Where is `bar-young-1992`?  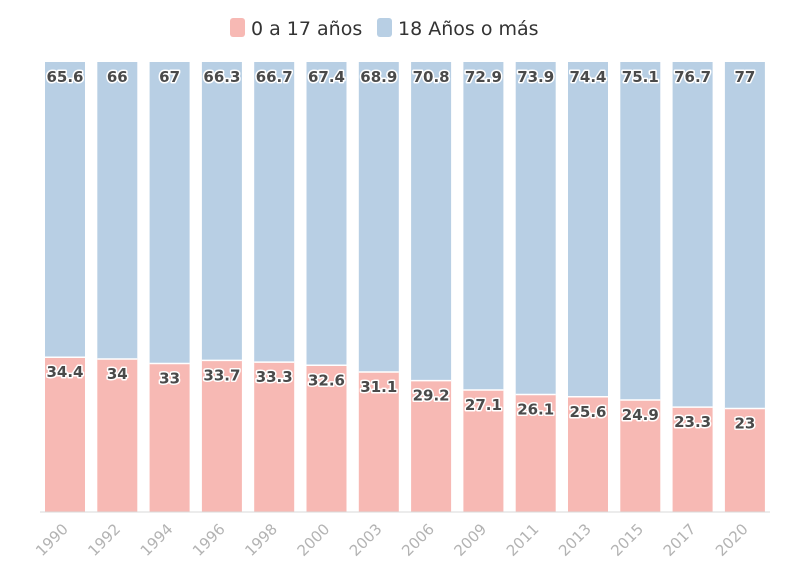 bar-young-1992 is located at coordinates (117, 435).